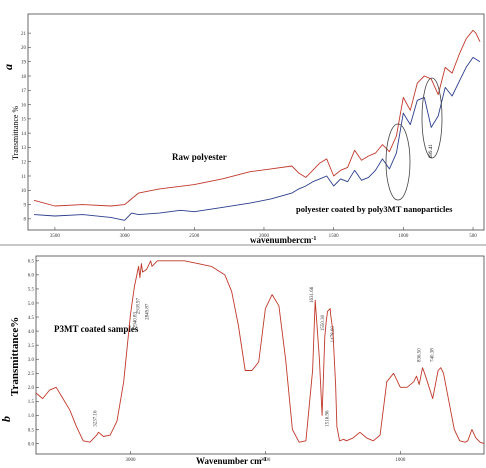  Describe the element at coordinates (31, 318) in the screenshot. I see `y-tick-label: 4.5` at that location.